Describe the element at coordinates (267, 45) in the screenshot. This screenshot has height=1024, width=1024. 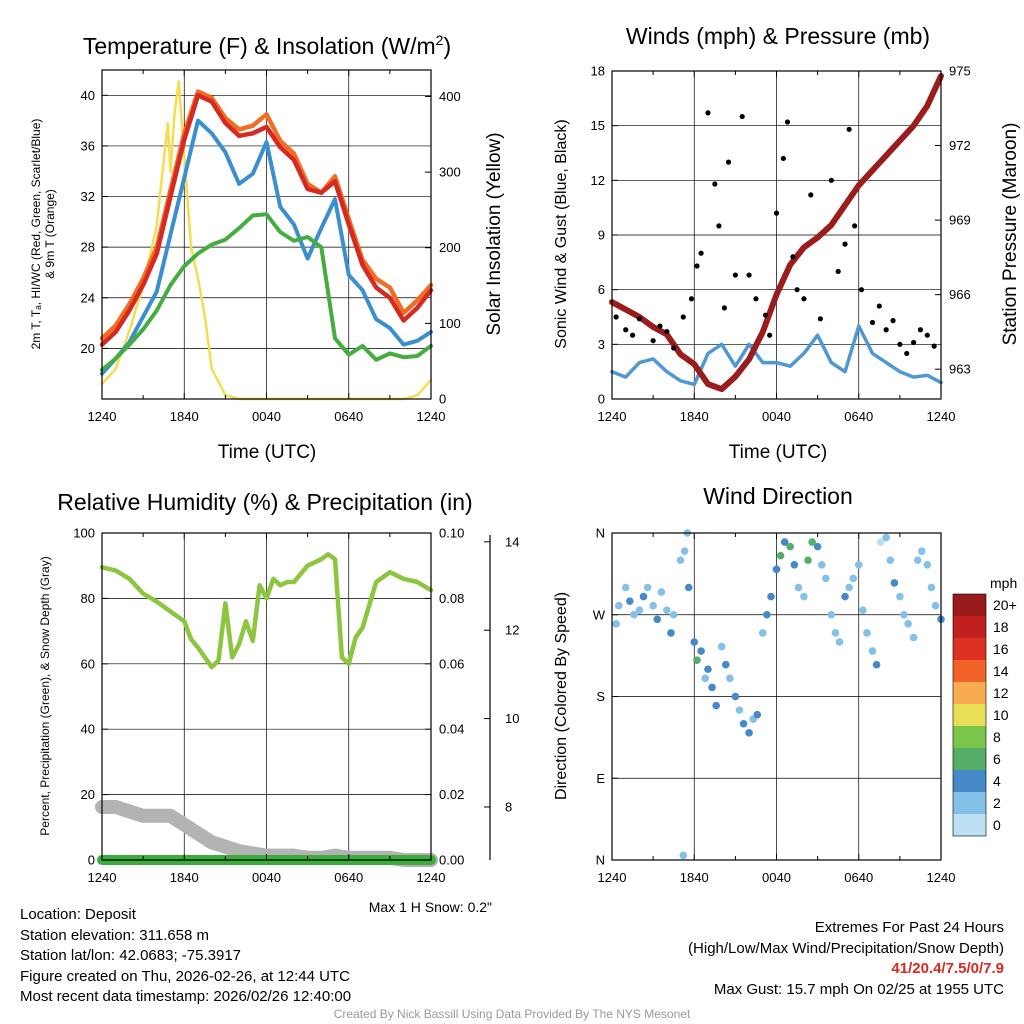
I see `temperature-title: Temperature (F) & Insolation (W/m2)` at that location.